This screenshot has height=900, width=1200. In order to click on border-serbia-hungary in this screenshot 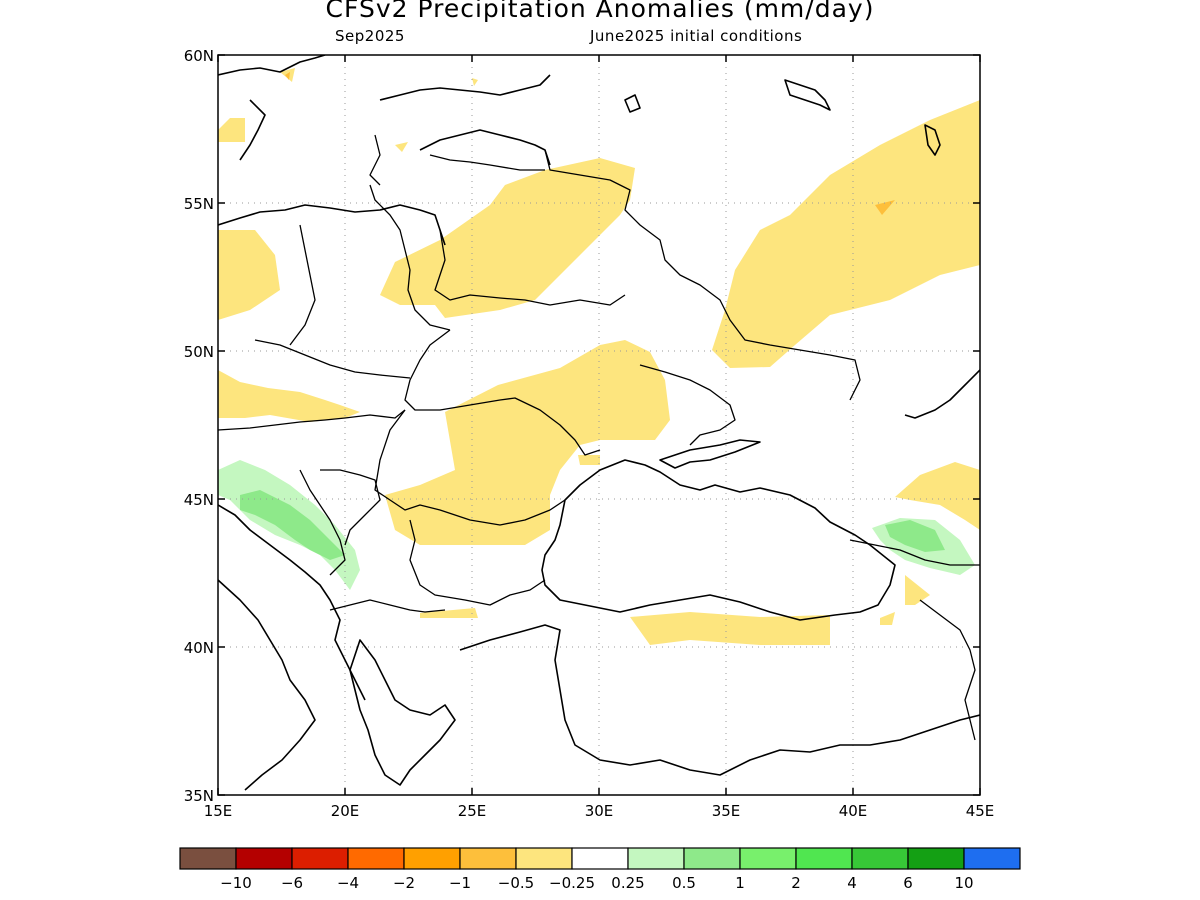, I will do `click(350, 507)`.